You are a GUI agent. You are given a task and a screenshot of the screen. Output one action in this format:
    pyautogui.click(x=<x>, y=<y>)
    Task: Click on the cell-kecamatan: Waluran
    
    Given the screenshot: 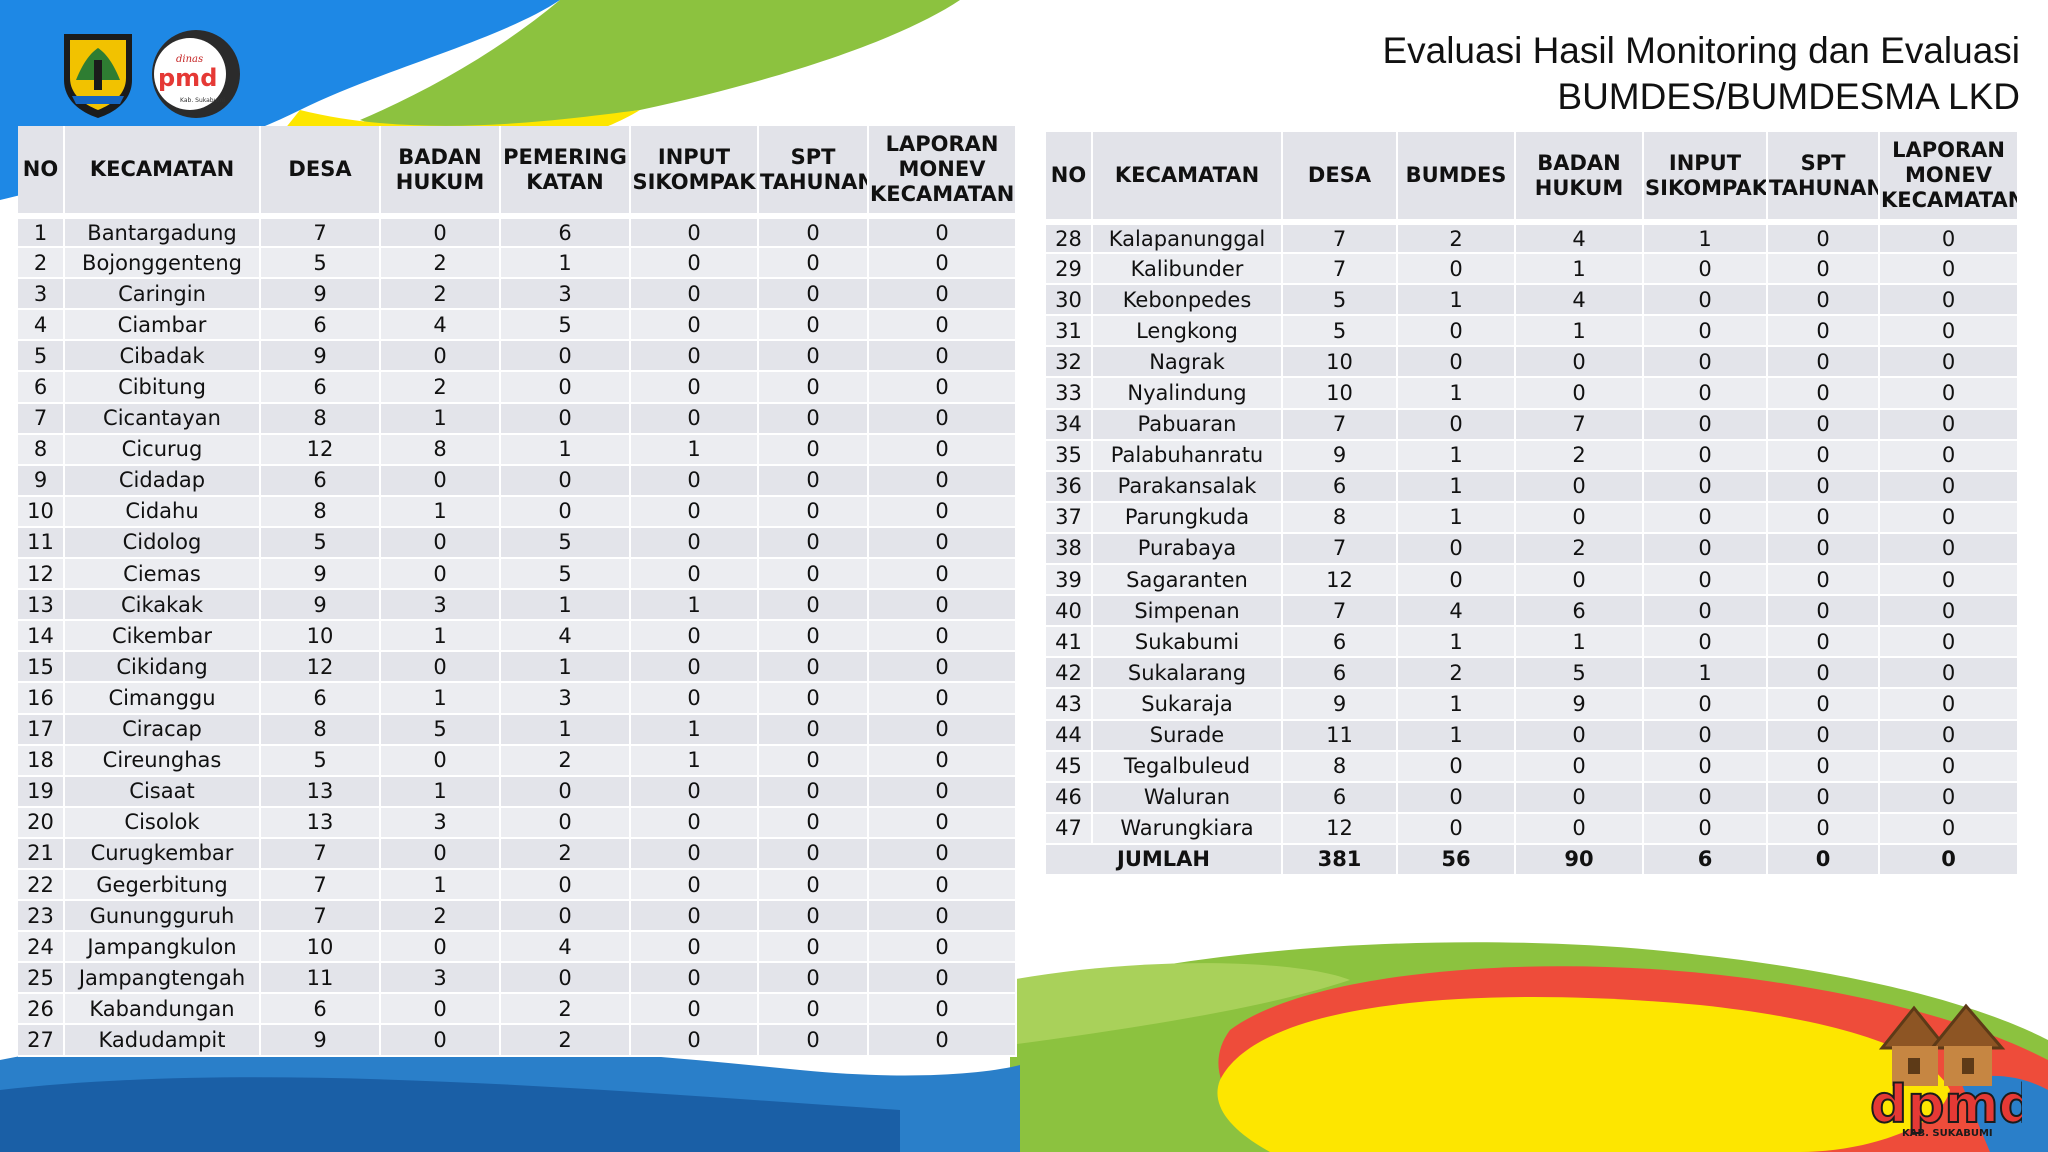 What is the action you would take?
    pyautogui.click(x=1187, y=797)
    